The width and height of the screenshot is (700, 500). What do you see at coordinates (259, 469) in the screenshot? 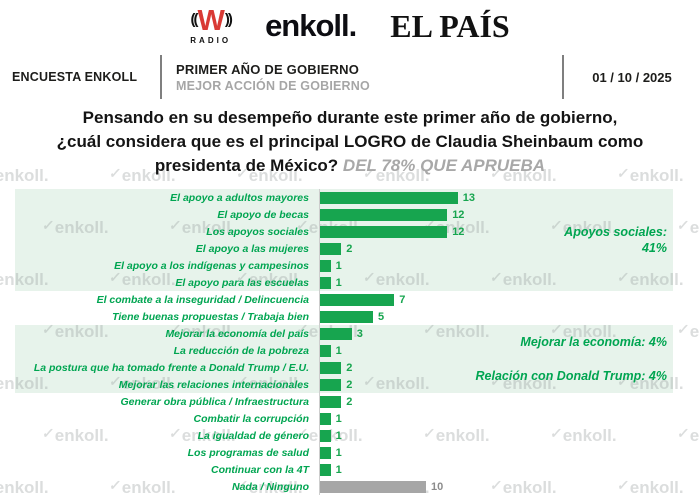
I see `category-label: Continuar con la 4T` at bounding box center [259, 469].